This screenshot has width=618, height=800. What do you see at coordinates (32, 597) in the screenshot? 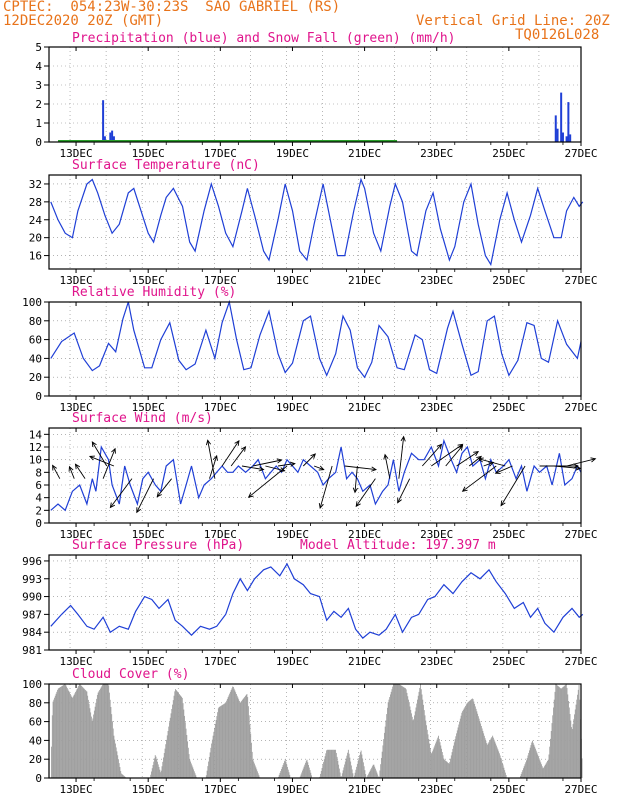
I see `y-tick-label: 990` at bounding box center [32, 597].